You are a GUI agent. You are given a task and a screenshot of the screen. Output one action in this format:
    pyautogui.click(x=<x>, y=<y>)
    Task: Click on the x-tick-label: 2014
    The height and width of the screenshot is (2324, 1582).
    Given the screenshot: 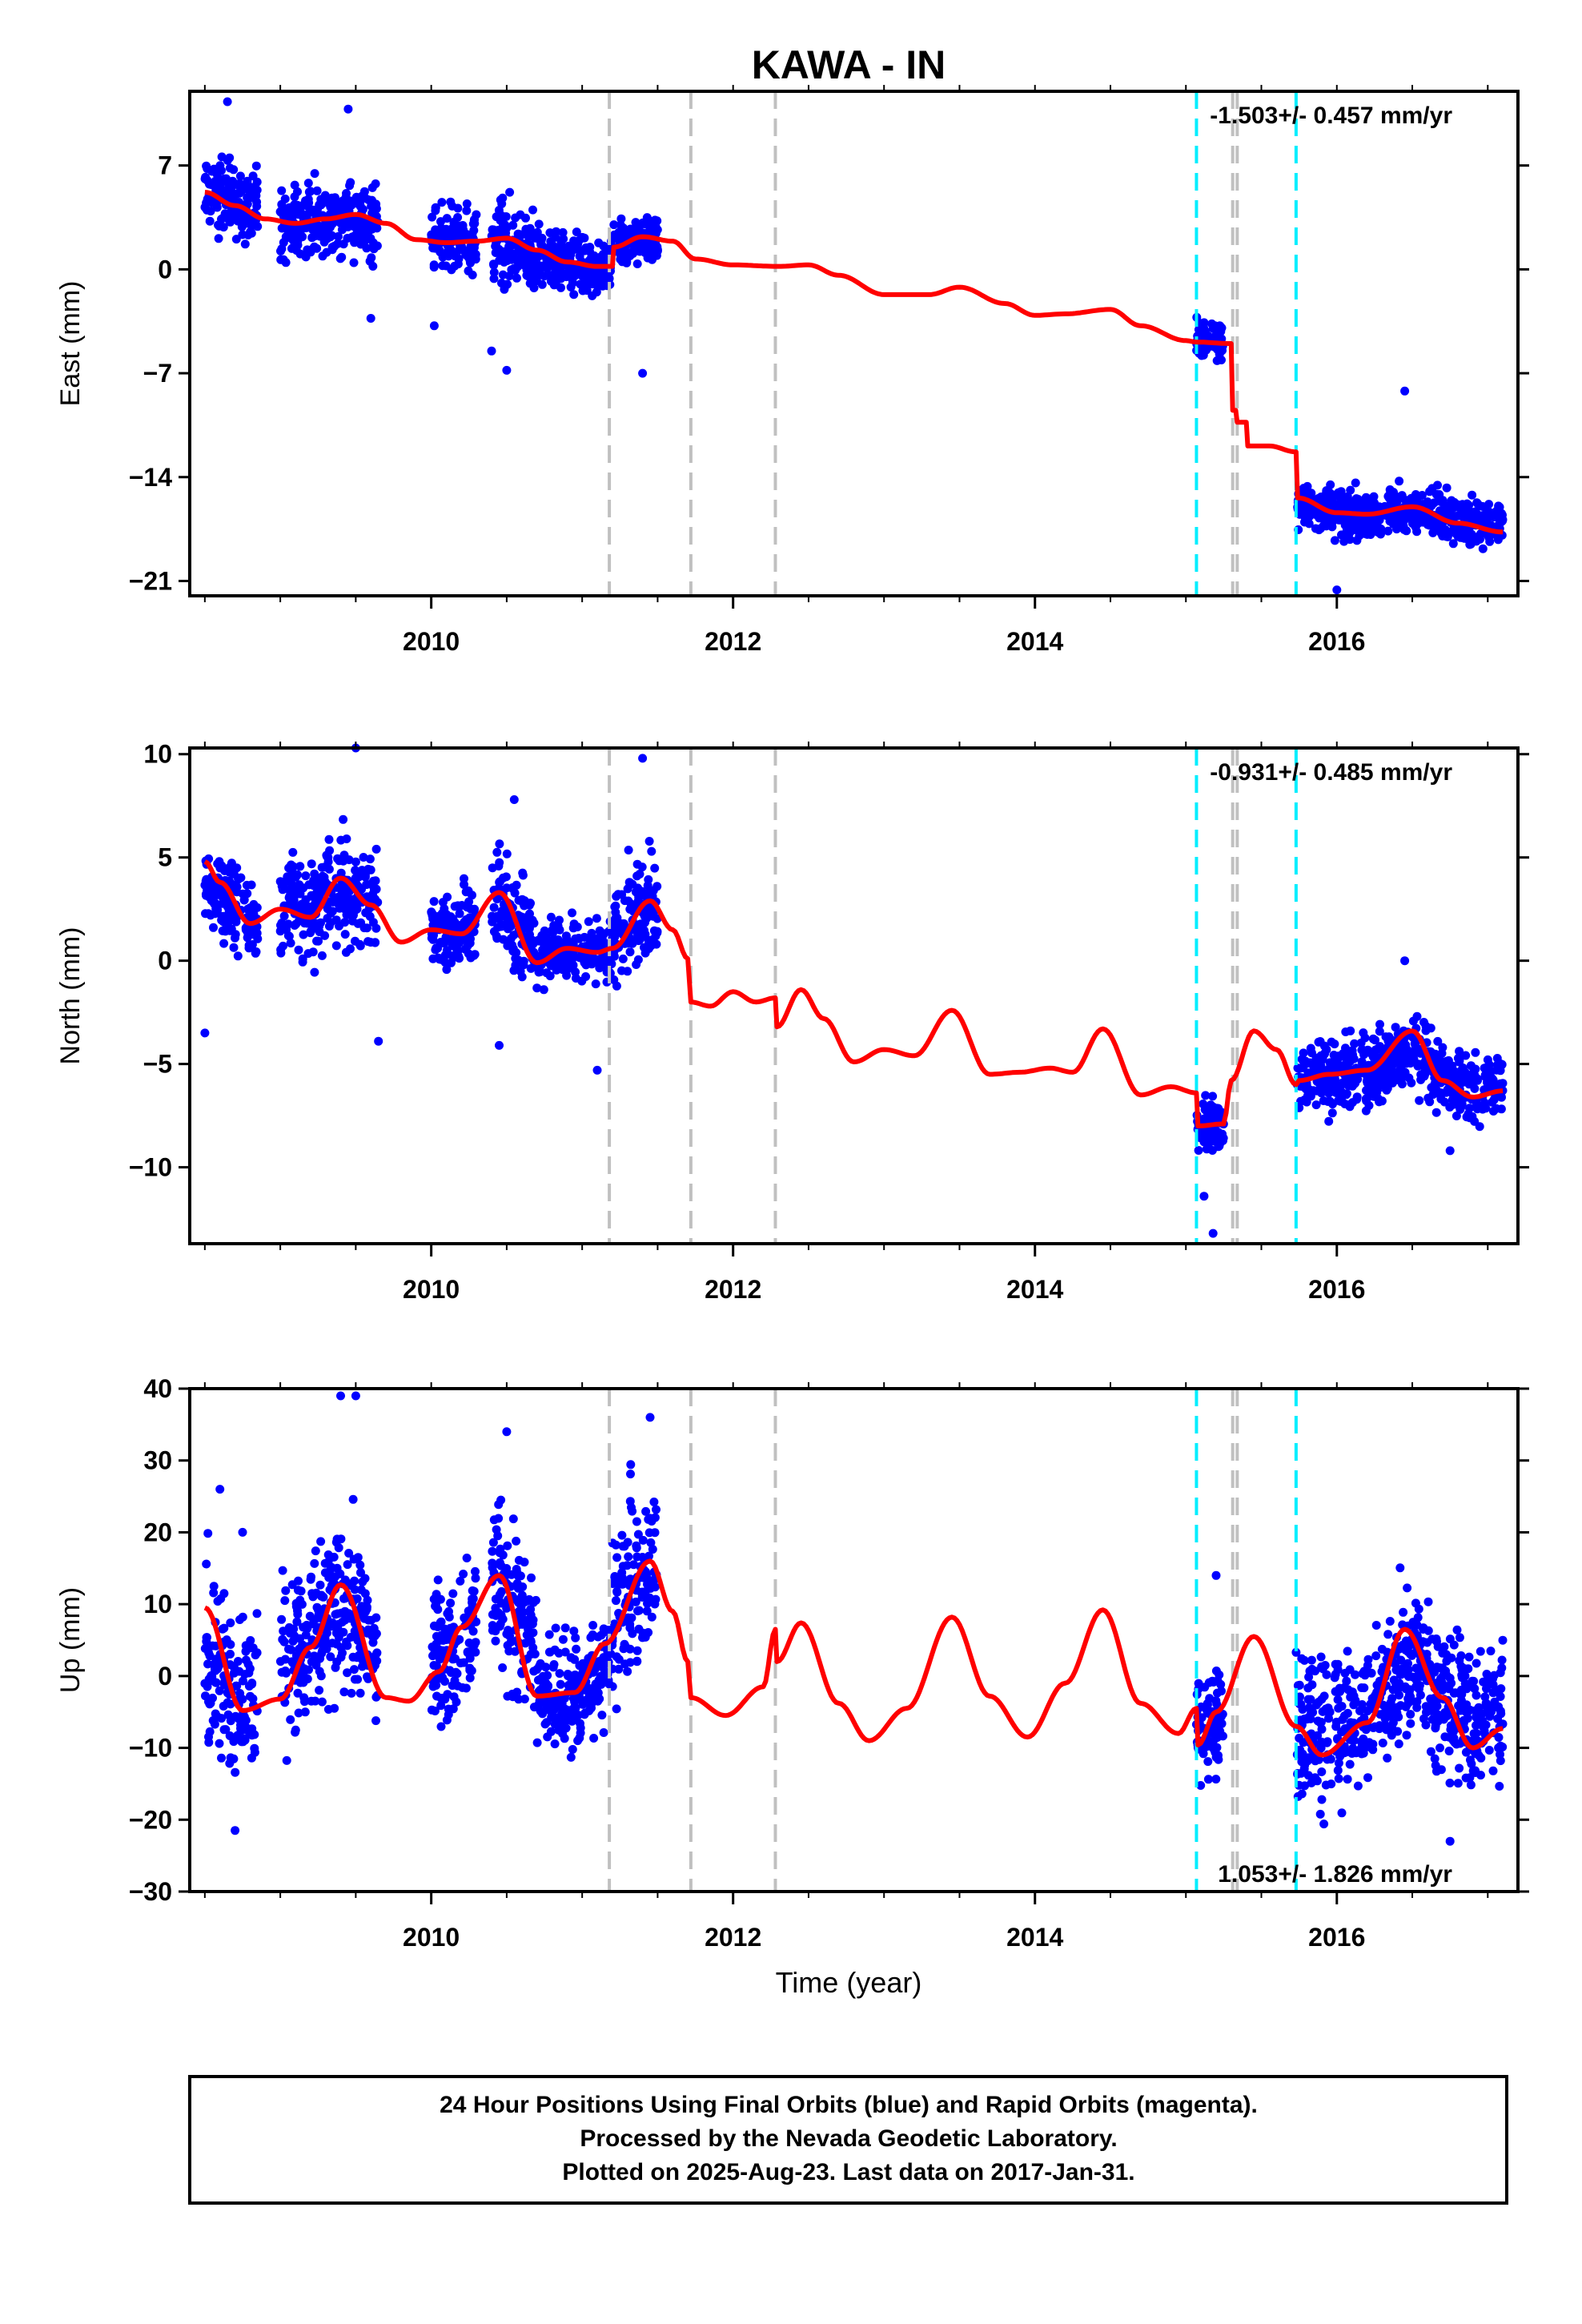 What is the action you would take?
    pyautogui.click(x=1034, y=641)
    